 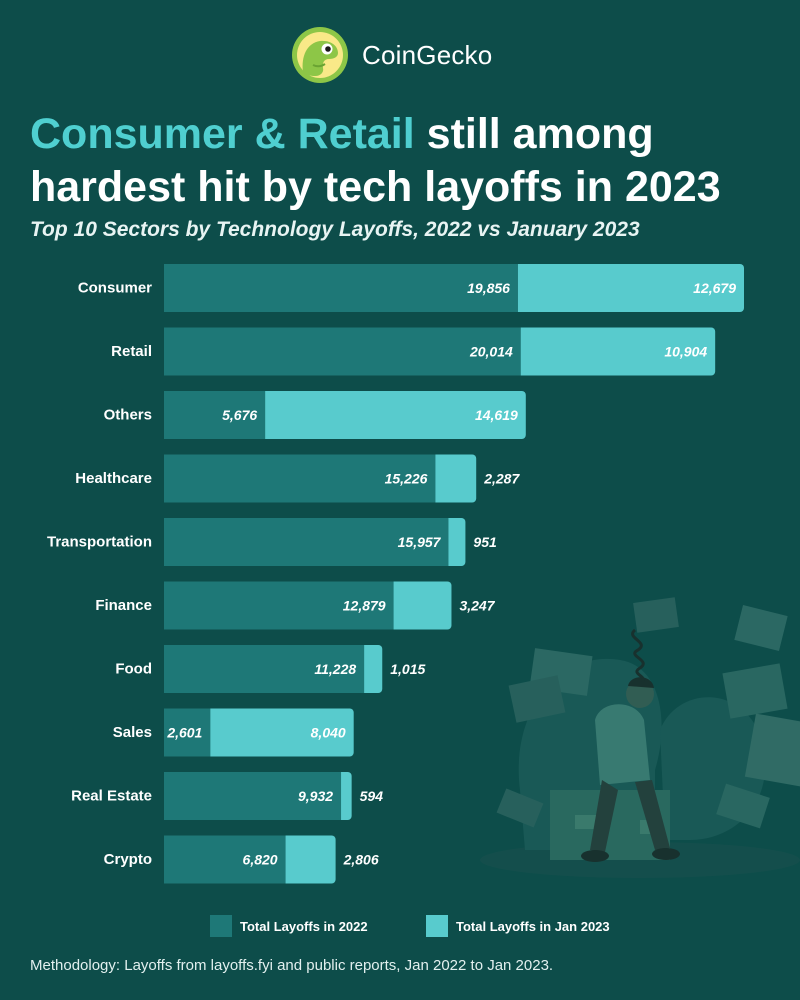 I want to click on value-label-jan-2023-finance: 3,247, so click(x=477, y=606).